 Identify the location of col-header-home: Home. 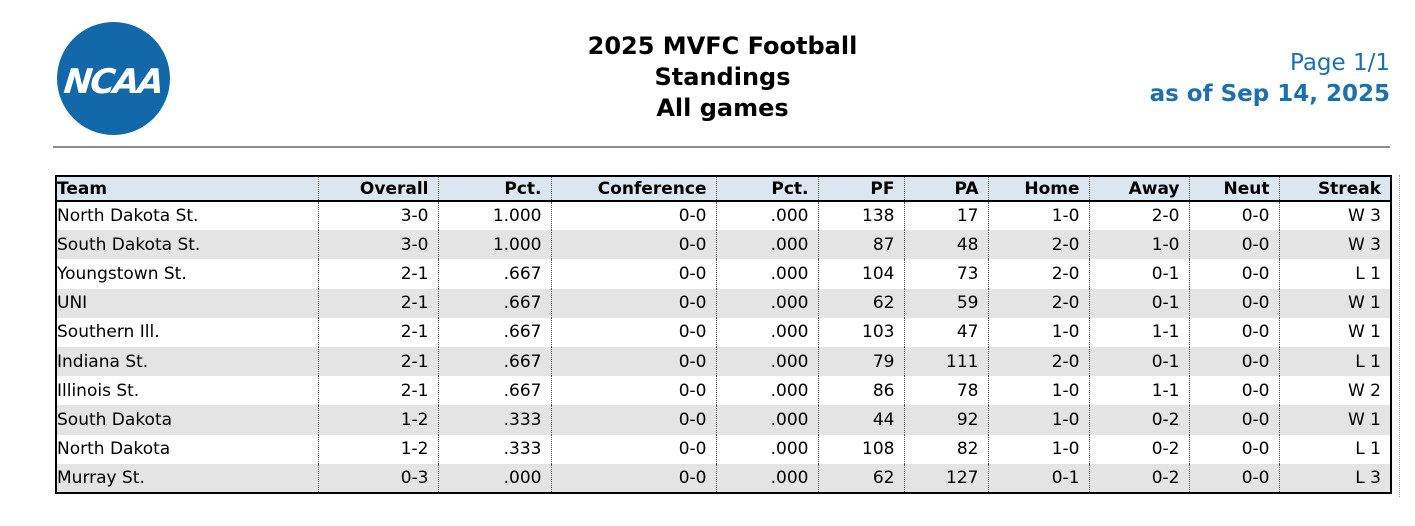
(1039, 189).